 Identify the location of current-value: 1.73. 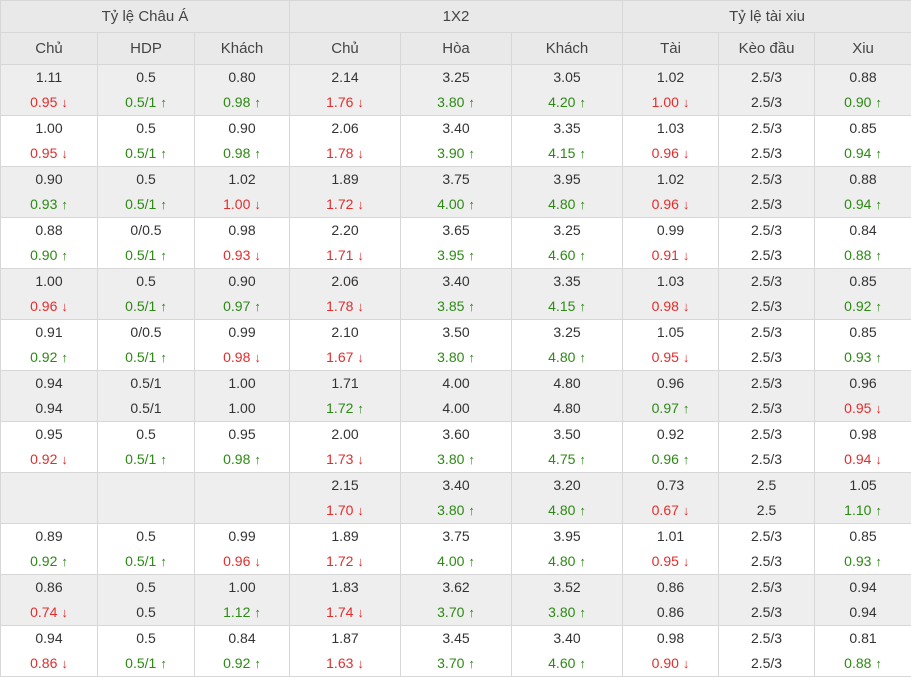
(339, 459).